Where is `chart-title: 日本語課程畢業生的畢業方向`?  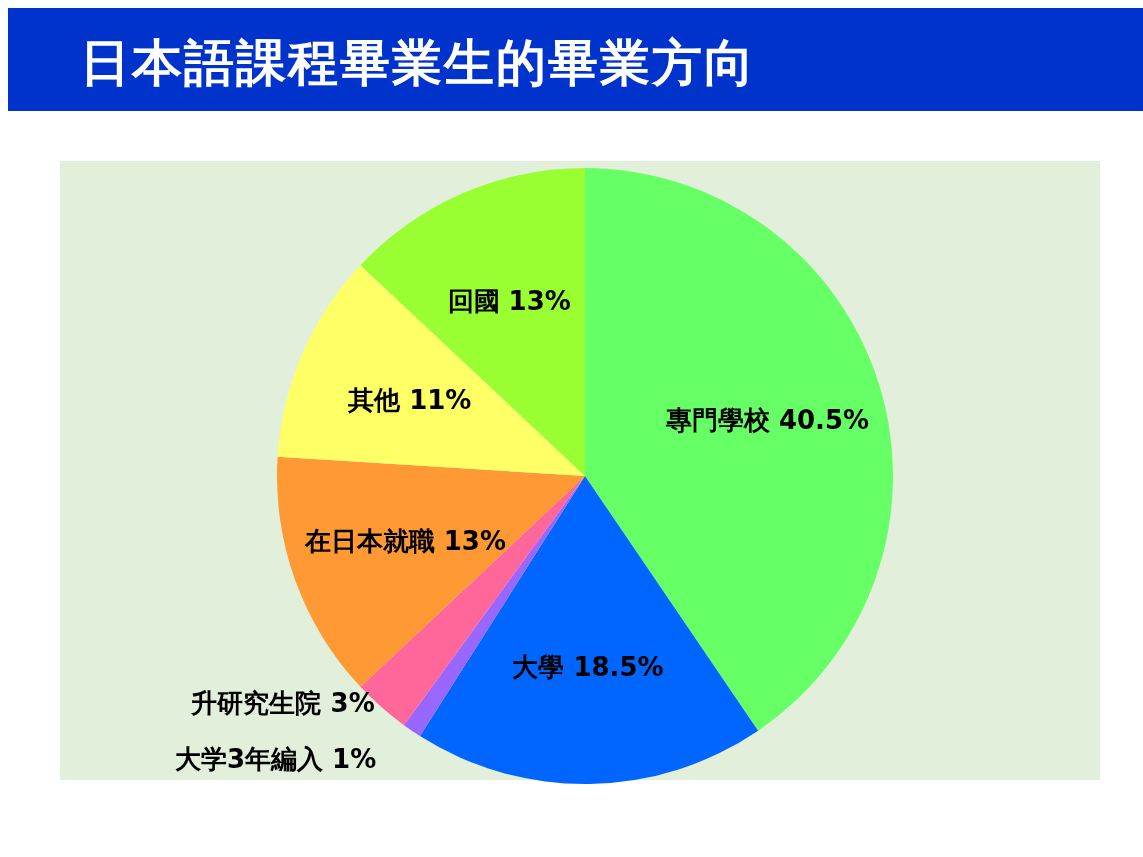
chart-title: 日本語課程畢業生的畢業方向 is located at coordinates (418, 63).